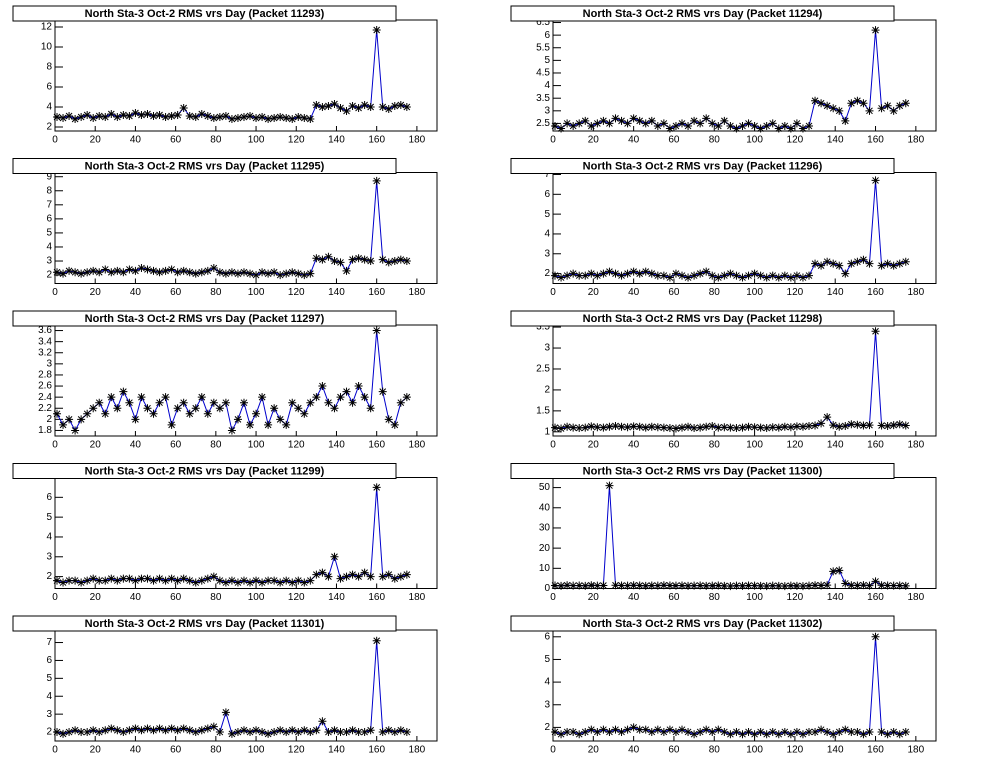 The width and height of the screenshot is (996, 762). I want to click on y-tick-label: 6.5, so click(543, 22).